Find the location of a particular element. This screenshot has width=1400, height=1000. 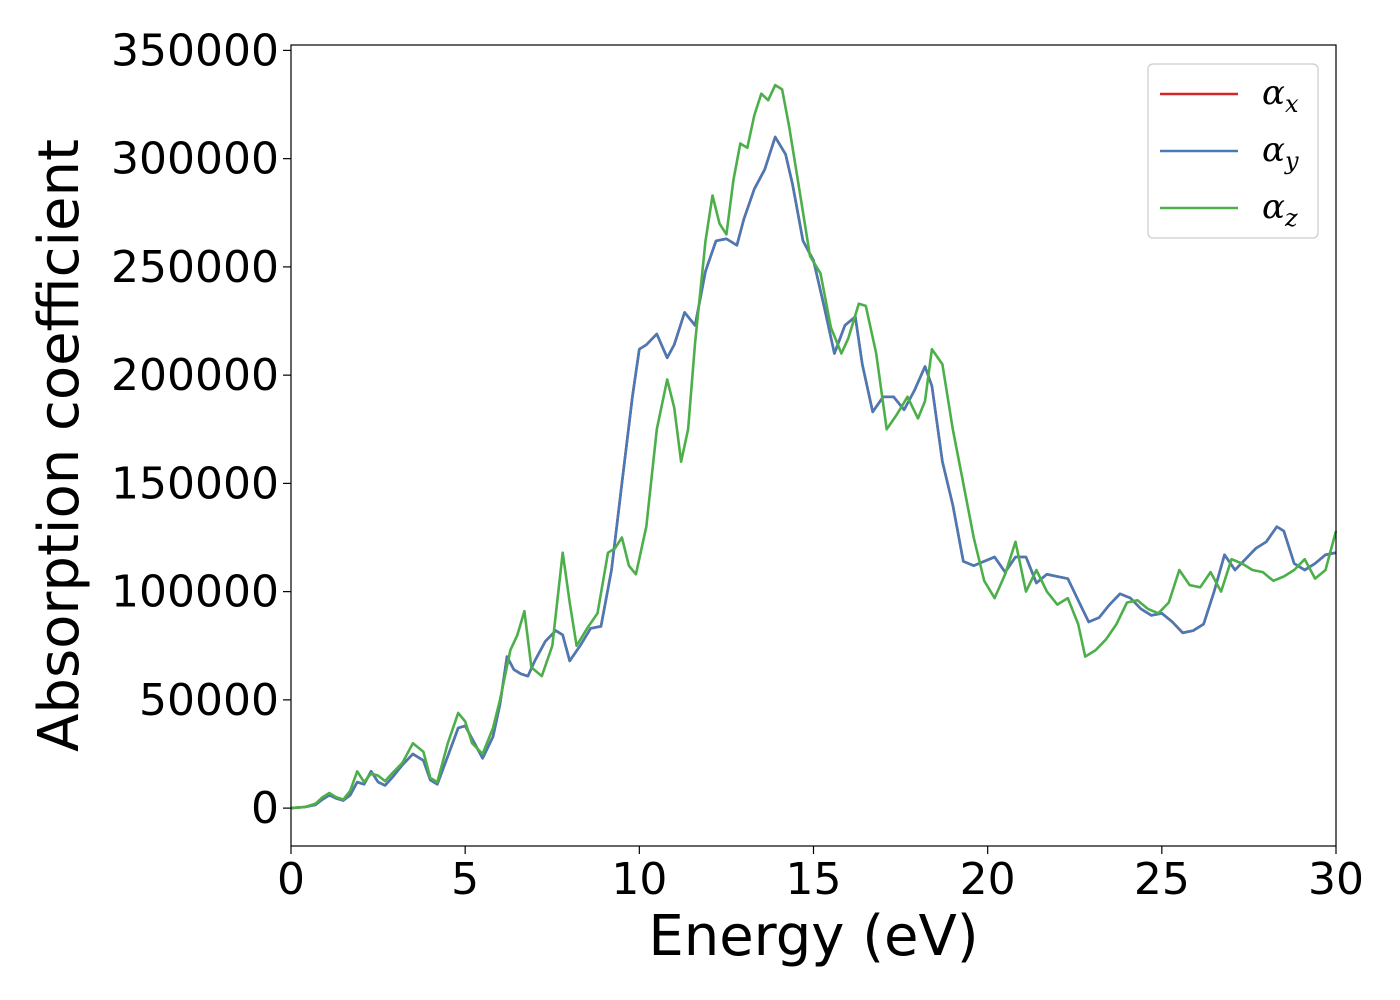

x-tick-label: 10 is located at coordinates (639, 879).